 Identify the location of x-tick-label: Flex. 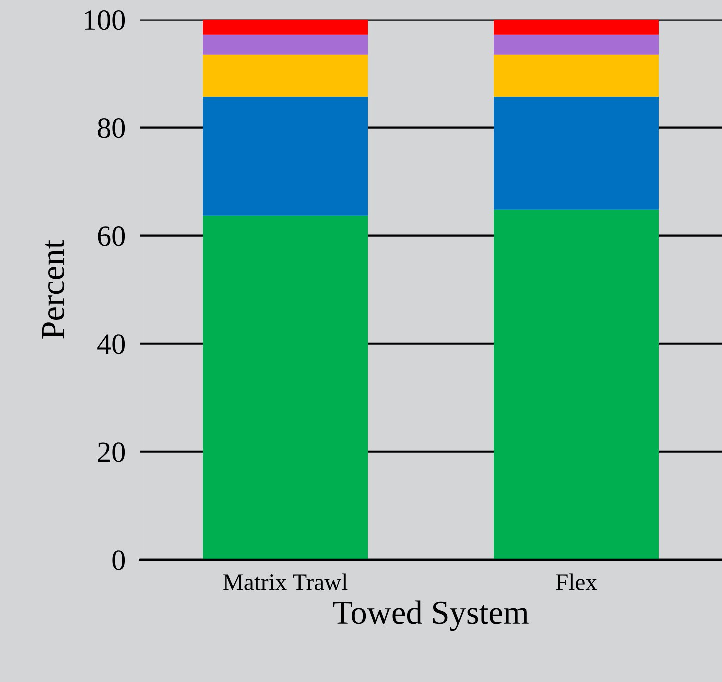
(577, 582).